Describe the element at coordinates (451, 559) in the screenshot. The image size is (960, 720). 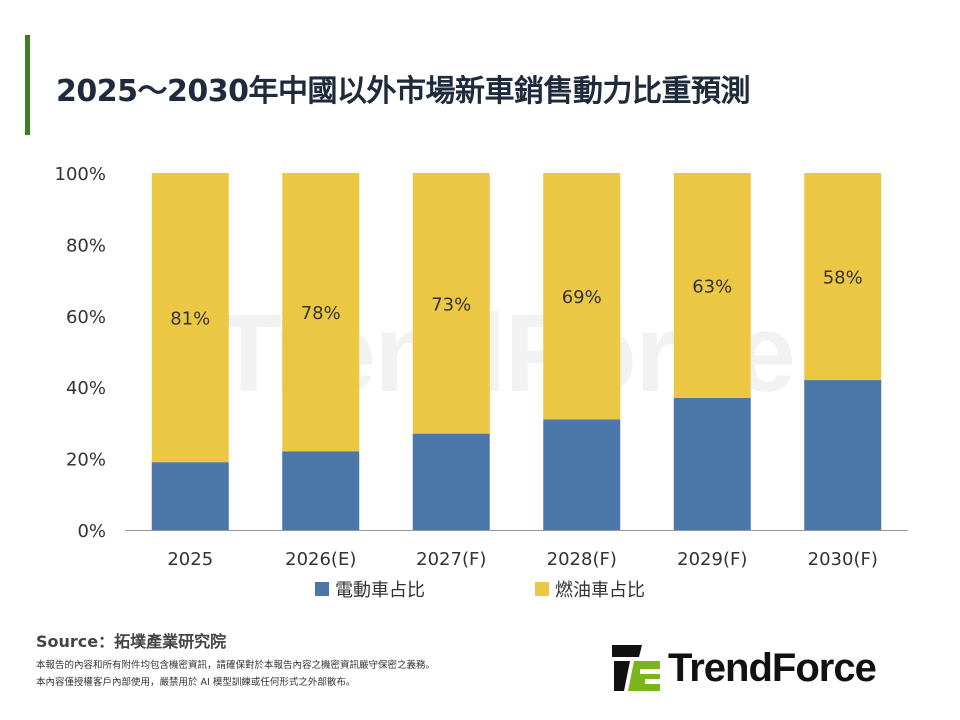
I see `x-tick-label: 2027(F)` at that location.